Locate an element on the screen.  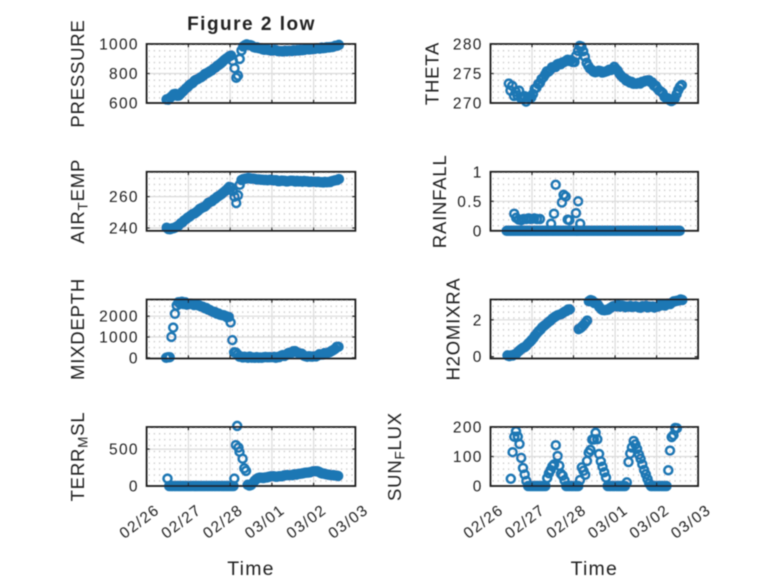
svg-text: 800 is located at coordinates (124, 74).